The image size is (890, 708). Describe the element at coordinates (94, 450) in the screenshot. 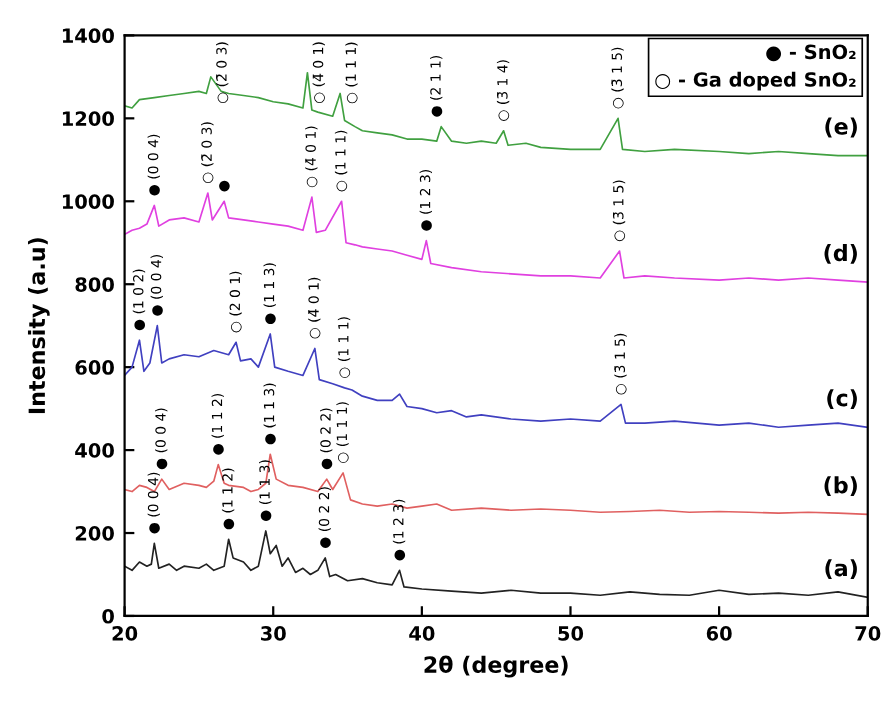

I see `y-tick-label: 400` at that location.